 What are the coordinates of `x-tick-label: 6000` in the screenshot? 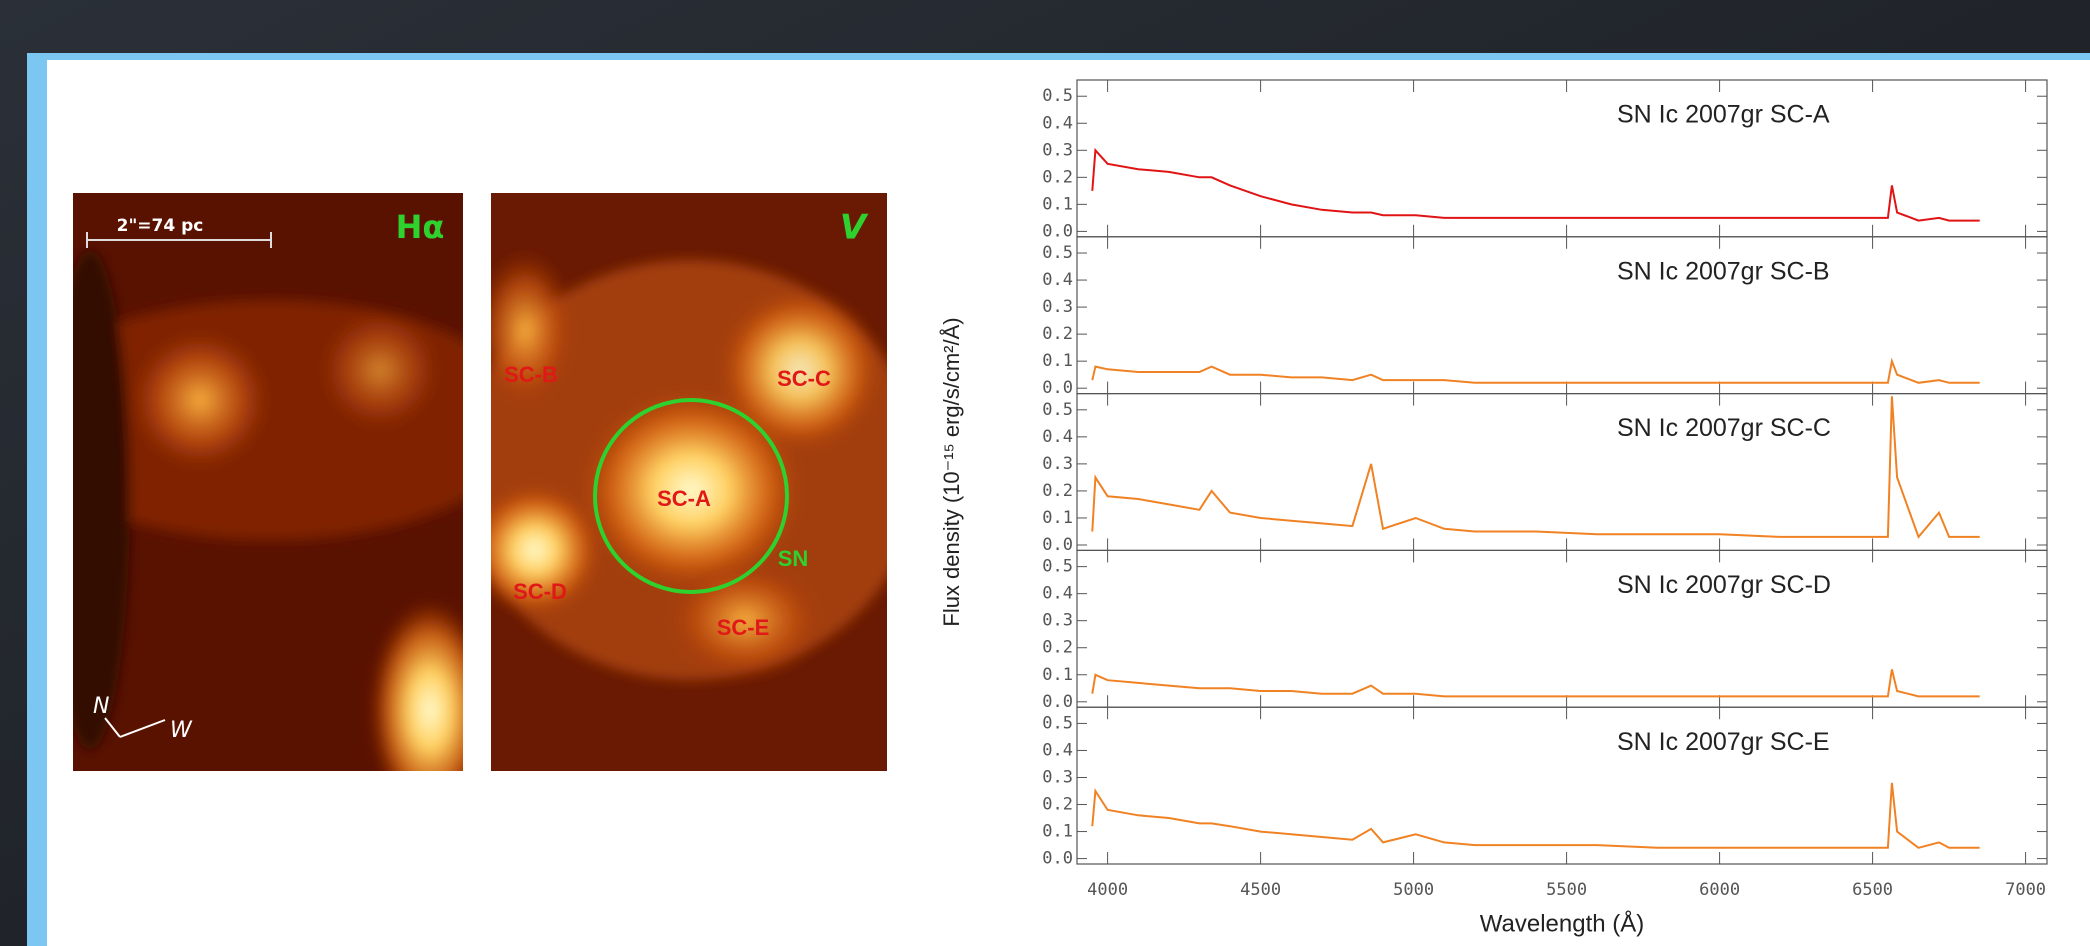 It's located at (1719, 890).